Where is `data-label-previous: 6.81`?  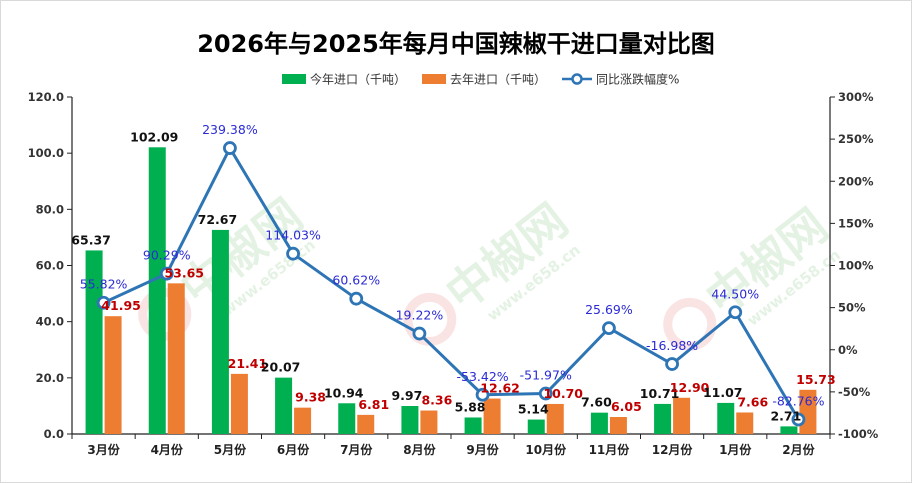 data-label-previous: 6.81 is located at coordinates (373, 404).